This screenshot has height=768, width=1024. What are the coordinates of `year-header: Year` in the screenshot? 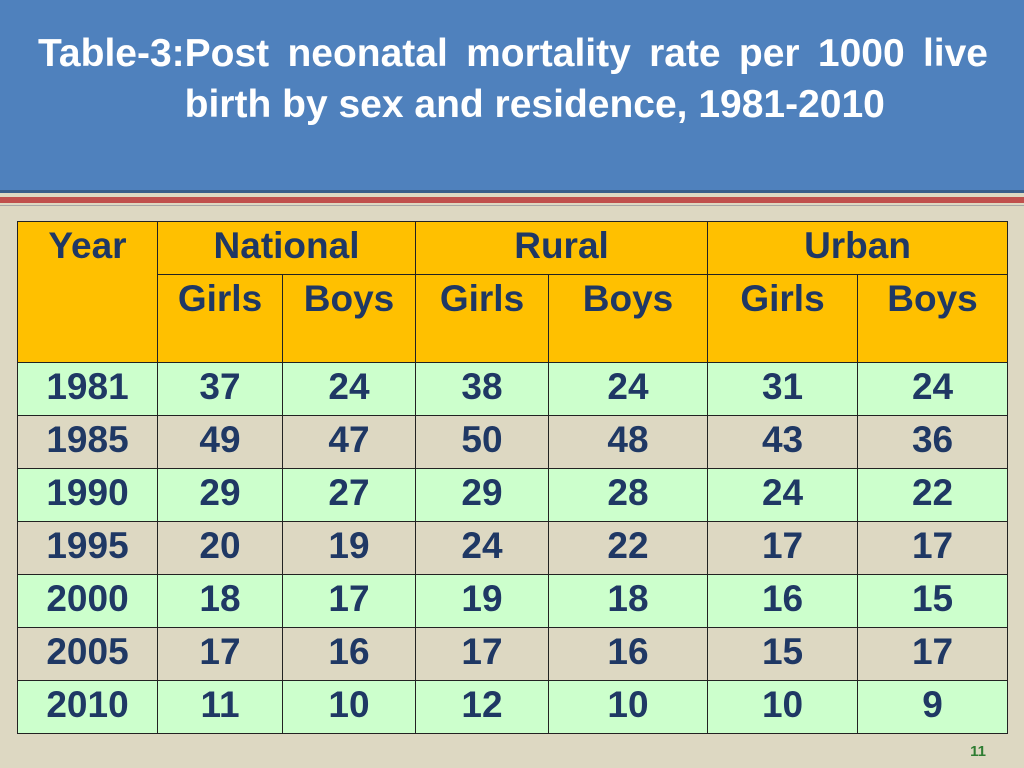 It's located at (87, 292).